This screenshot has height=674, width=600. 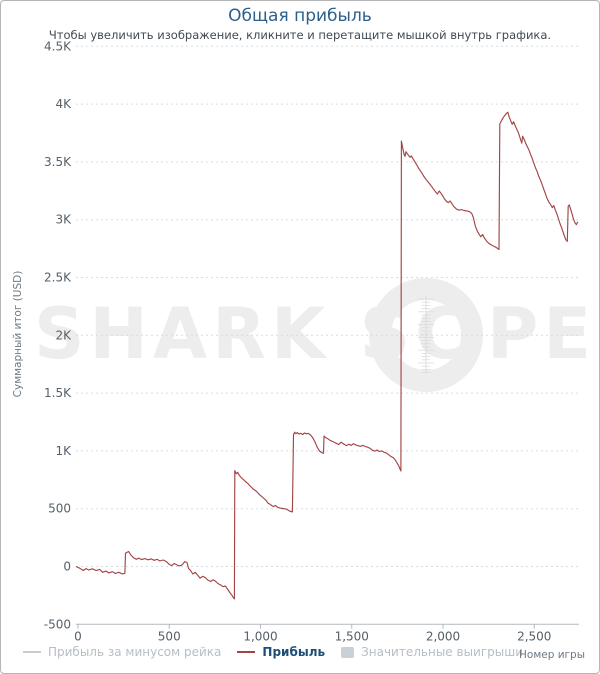 I want to click on svg-text: 1,000, so click(x=260, y=636).